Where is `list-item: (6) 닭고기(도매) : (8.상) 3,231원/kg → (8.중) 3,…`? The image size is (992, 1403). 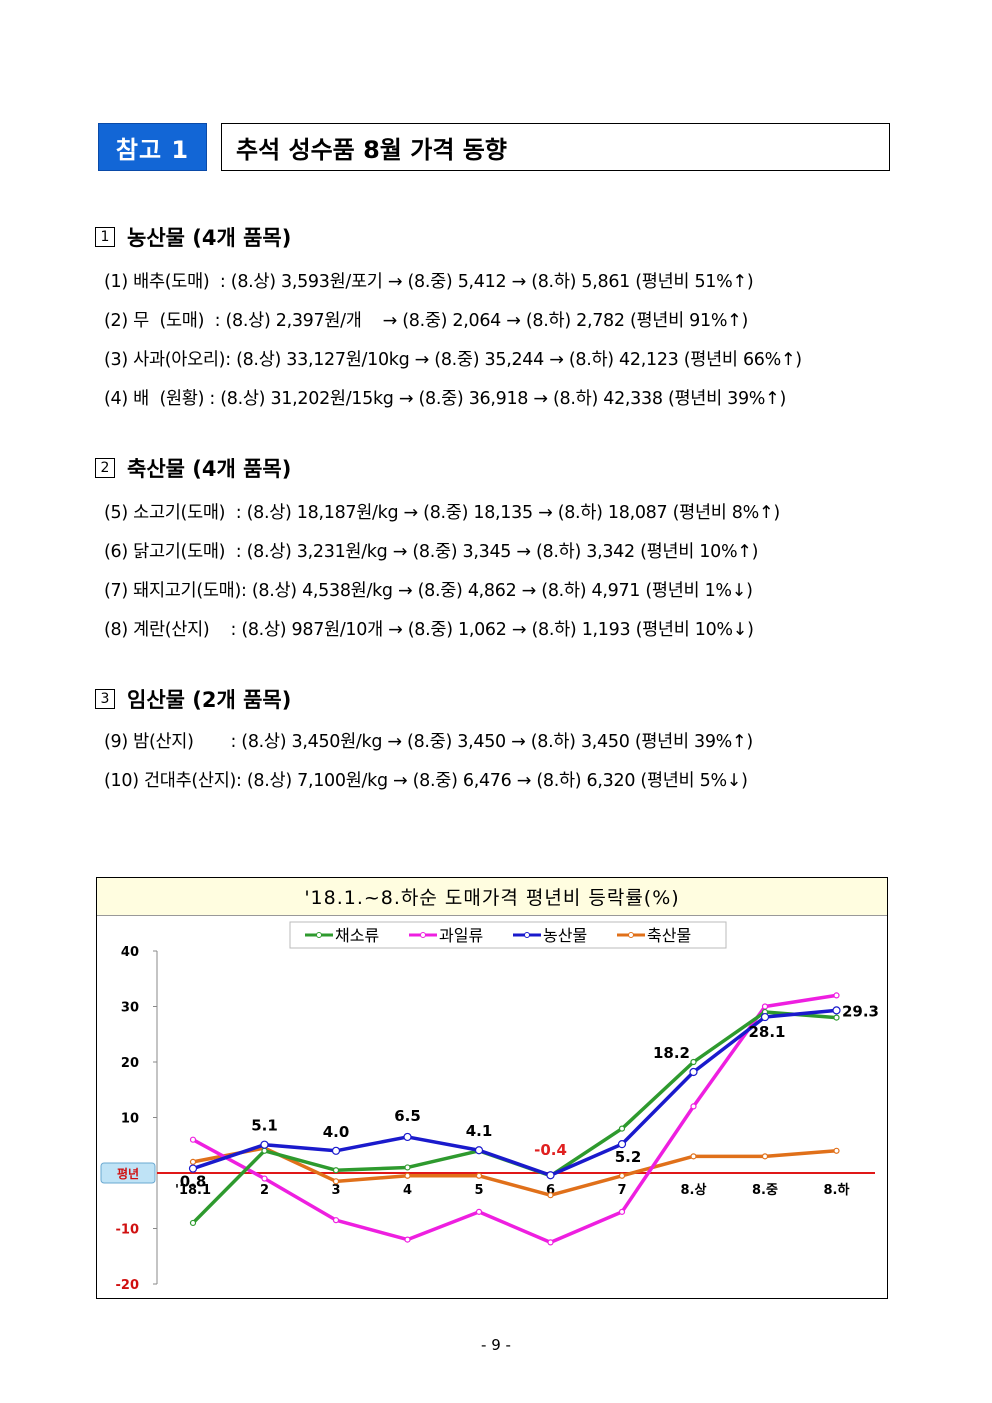
list-item: (6) 닭고기(도매) : (8.상) 3,231원/kg → (8.중) 3,… is located at coordinates (431, 552).